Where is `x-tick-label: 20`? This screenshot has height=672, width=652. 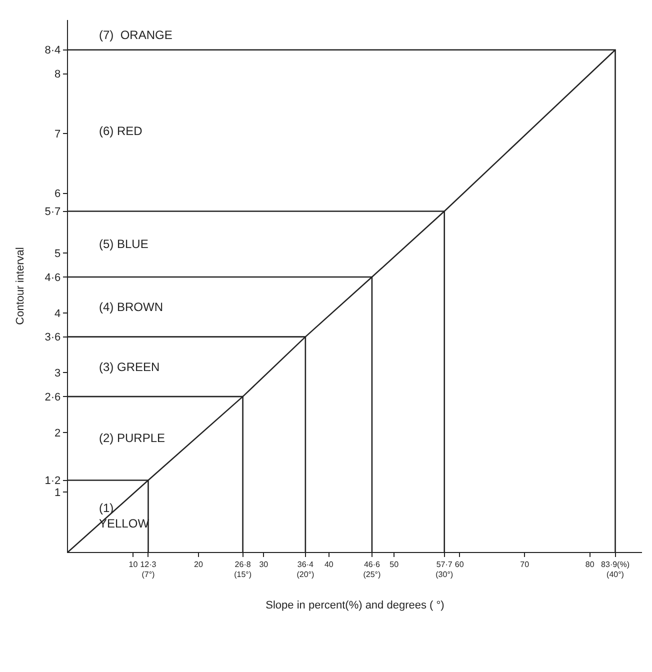 x-tick-label: 20 is located at coordinates (199, 564).